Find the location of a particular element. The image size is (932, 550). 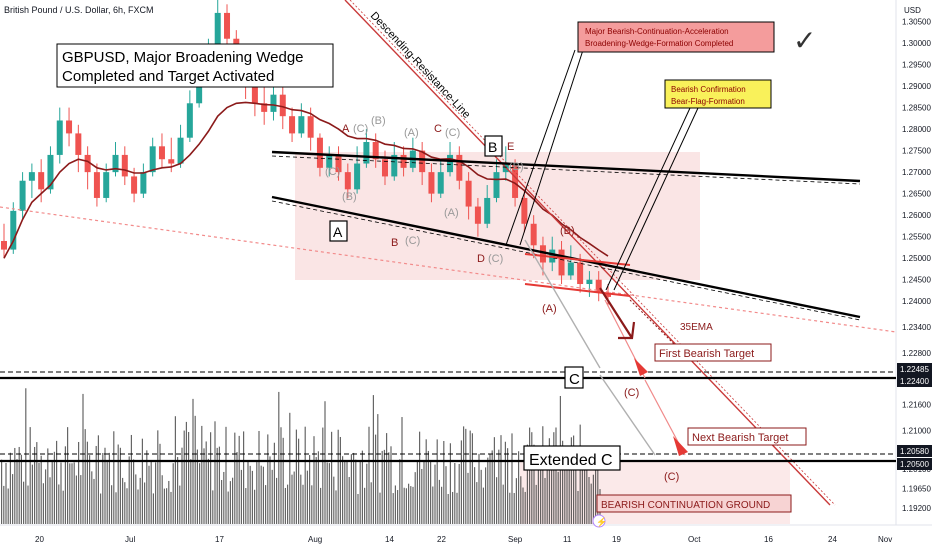

y-tick-label: 1.21600 is located at coordinates (916, 405).